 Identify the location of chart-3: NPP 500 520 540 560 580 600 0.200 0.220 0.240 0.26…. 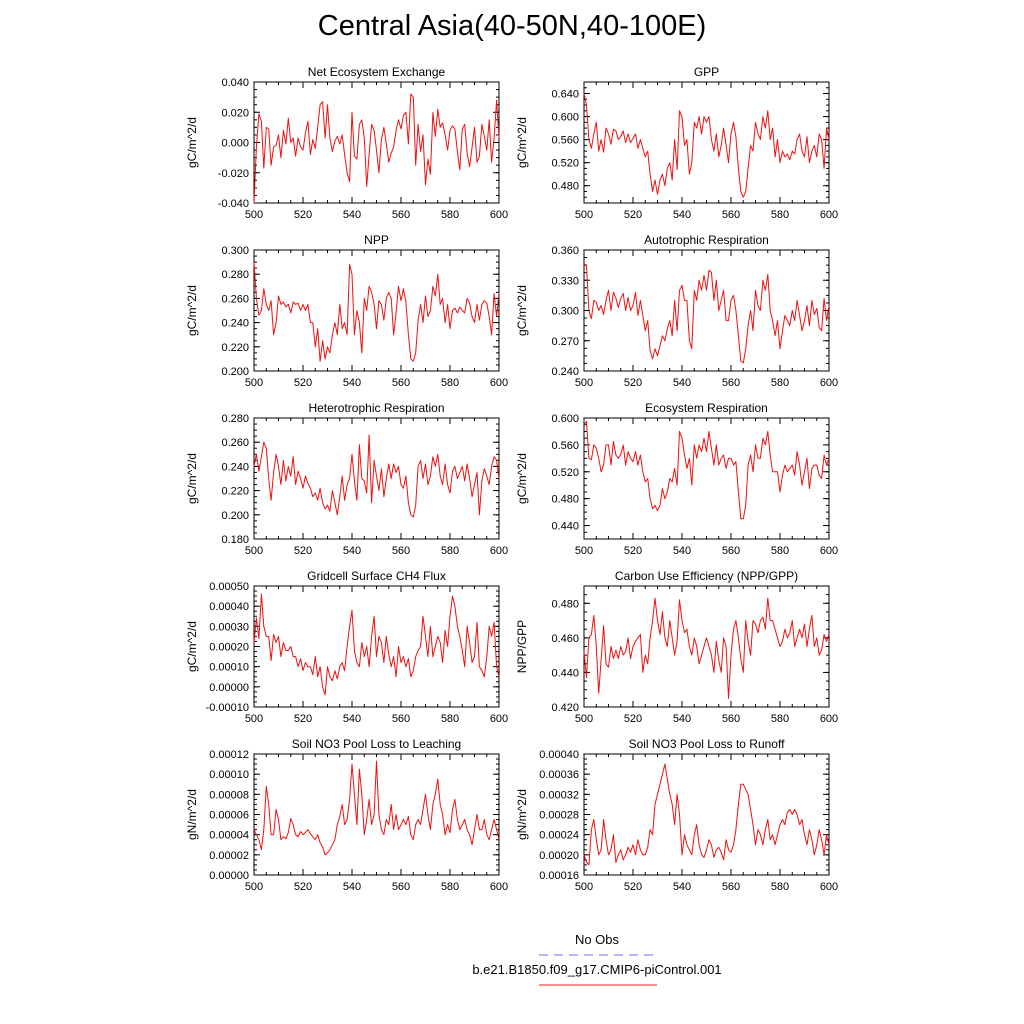
(346, 311).